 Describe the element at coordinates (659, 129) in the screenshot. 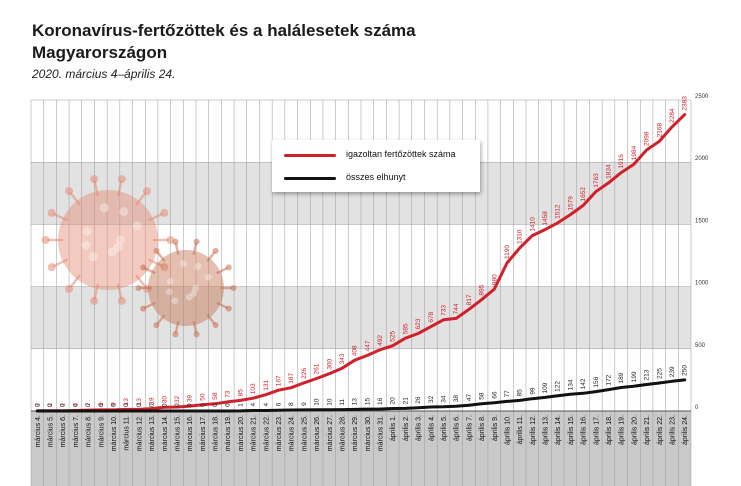

I see `data-label-infected: 2168` at that location.